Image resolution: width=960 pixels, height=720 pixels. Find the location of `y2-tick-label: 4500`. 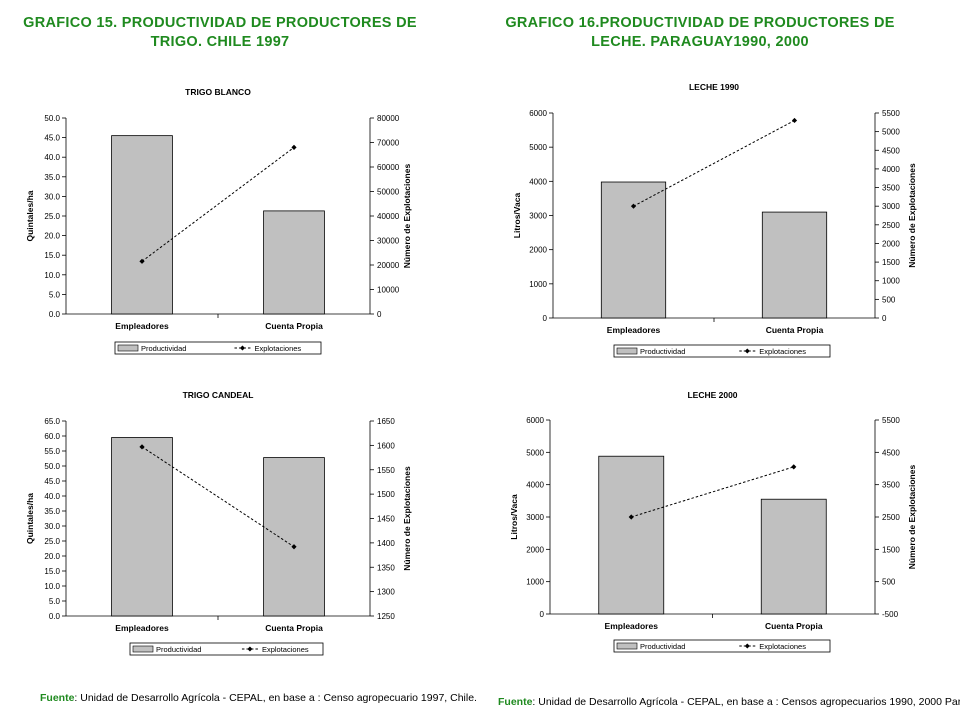

y2-tick-label: 4500 is located at coordinates (891, 150).